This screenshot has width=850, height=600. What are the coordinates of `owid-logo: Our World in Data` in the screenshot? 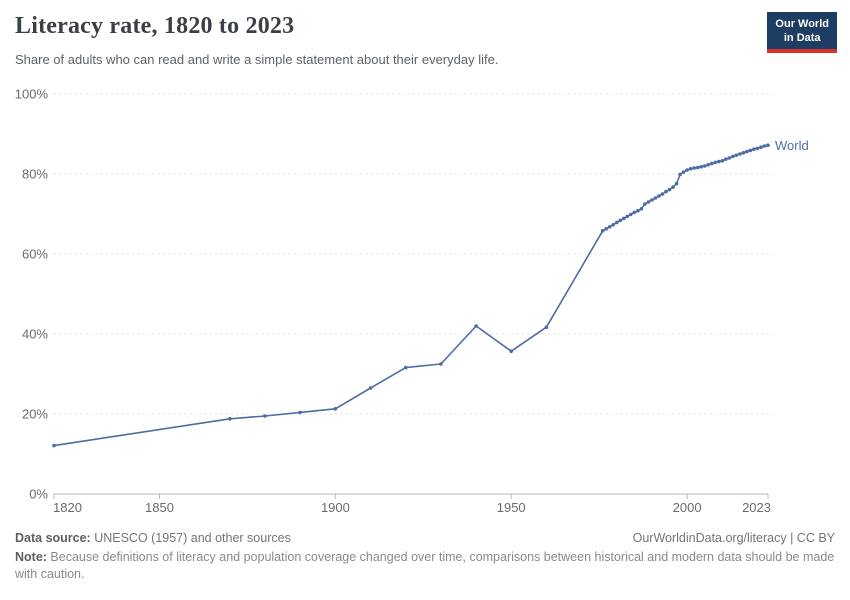 It's located at (802, 32).